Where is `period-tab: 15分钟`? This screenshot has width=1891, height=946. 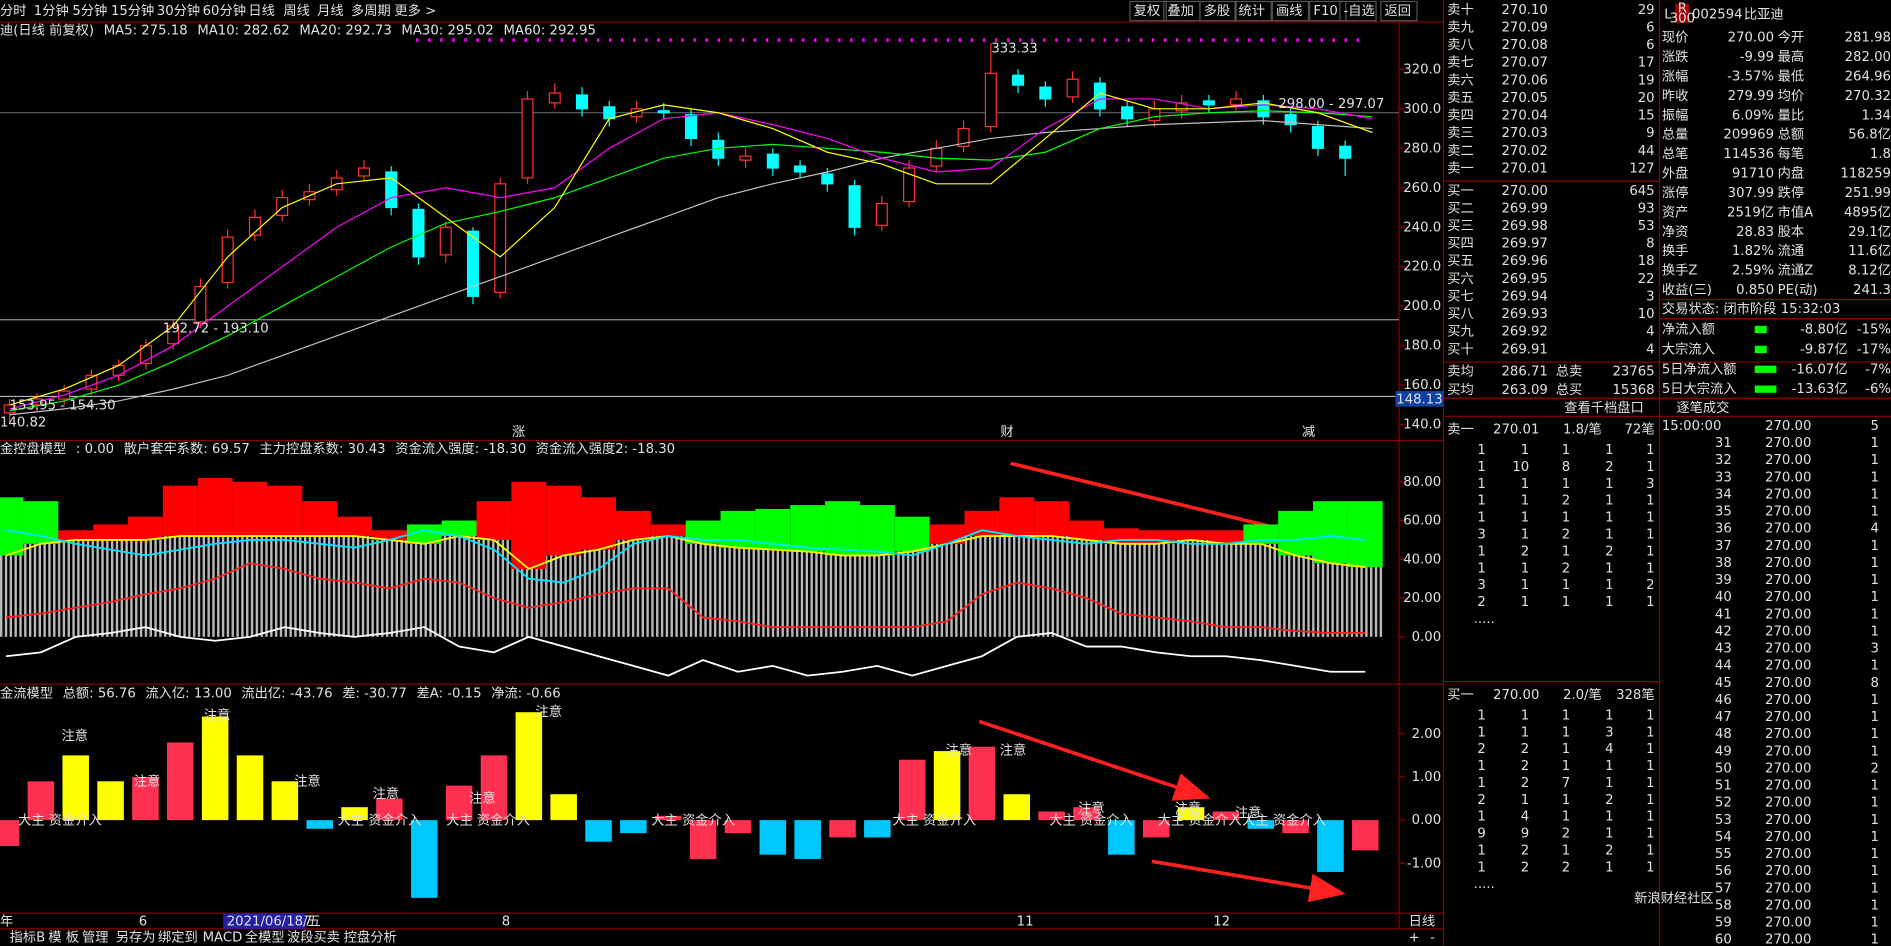 period-tab: 15分钟 is located at coordinates (132, 10).